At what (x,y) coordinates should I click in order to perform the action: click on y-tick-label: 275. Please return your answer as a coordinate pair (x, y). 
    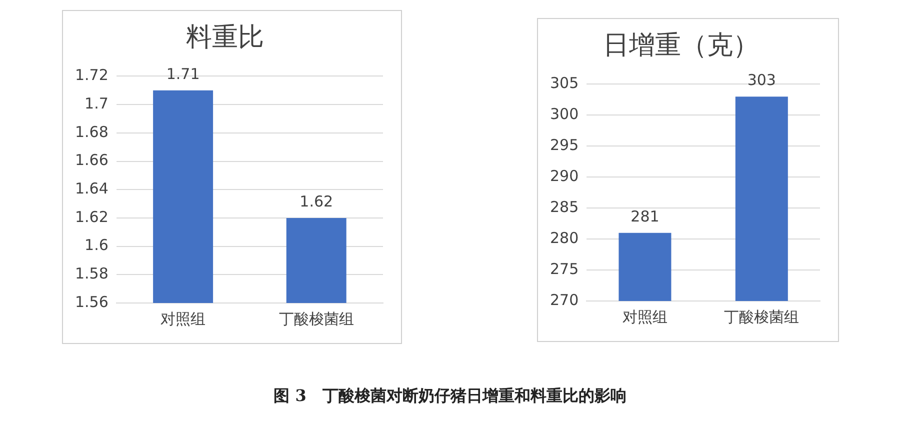
    Looking at the image, I should click on (564, 269).